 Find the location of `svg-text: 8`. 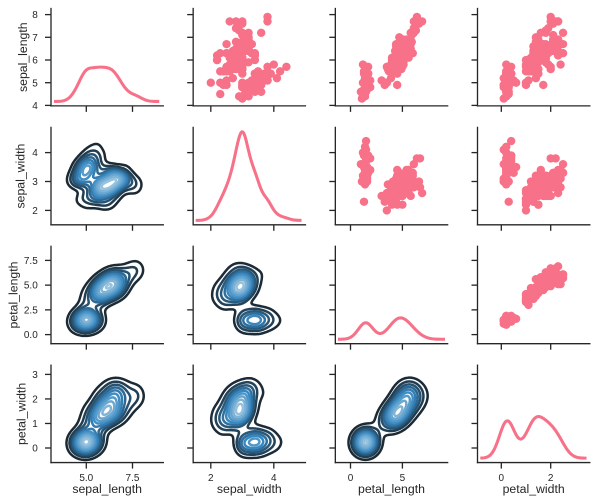

svg-text: 8 is located at coordinates (35, 15).